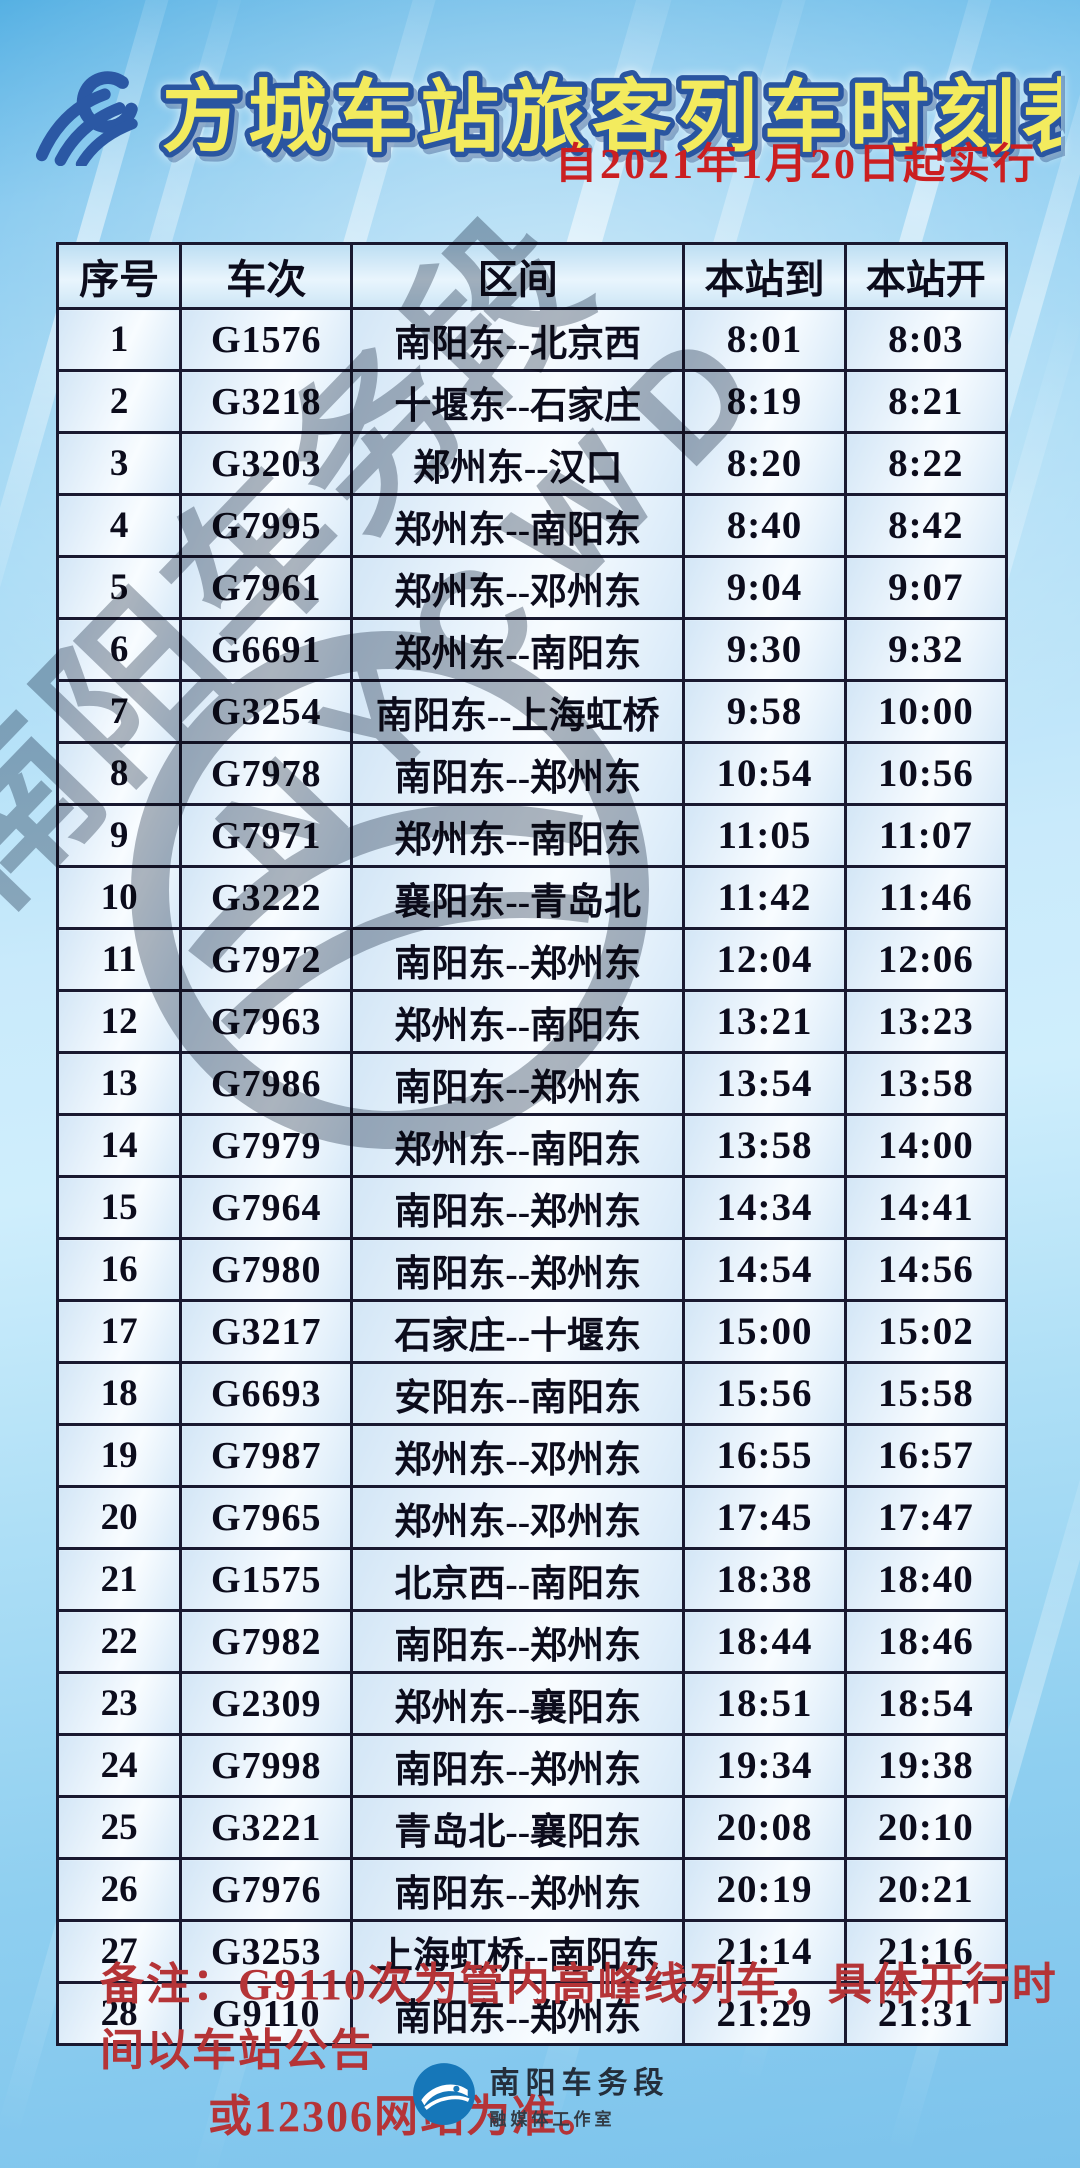 The width and height of the screenshot is (1080, 2168). What do you see at coordinates (926, 897) in the screenshot?
I see `cell-depart: 11:46` at bounding box center [926, 897].